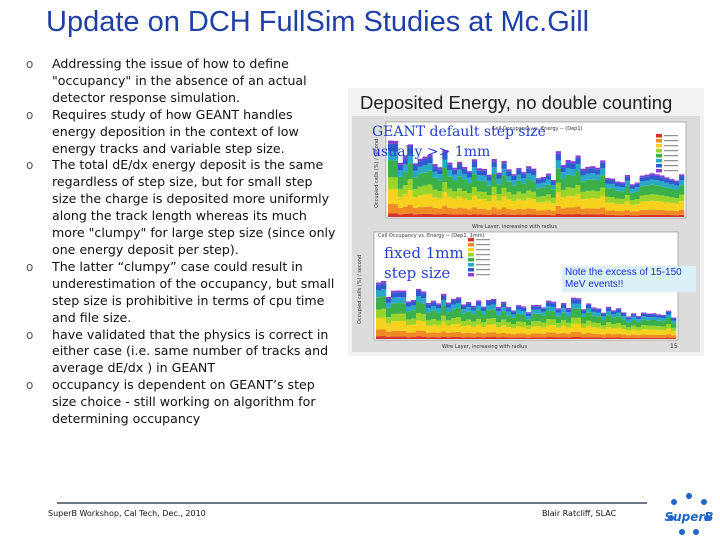 The image size is (720, 540). Describe the element at coordinates (30, 64) in the screenshot. I see `bullet-marker: o` at that location.